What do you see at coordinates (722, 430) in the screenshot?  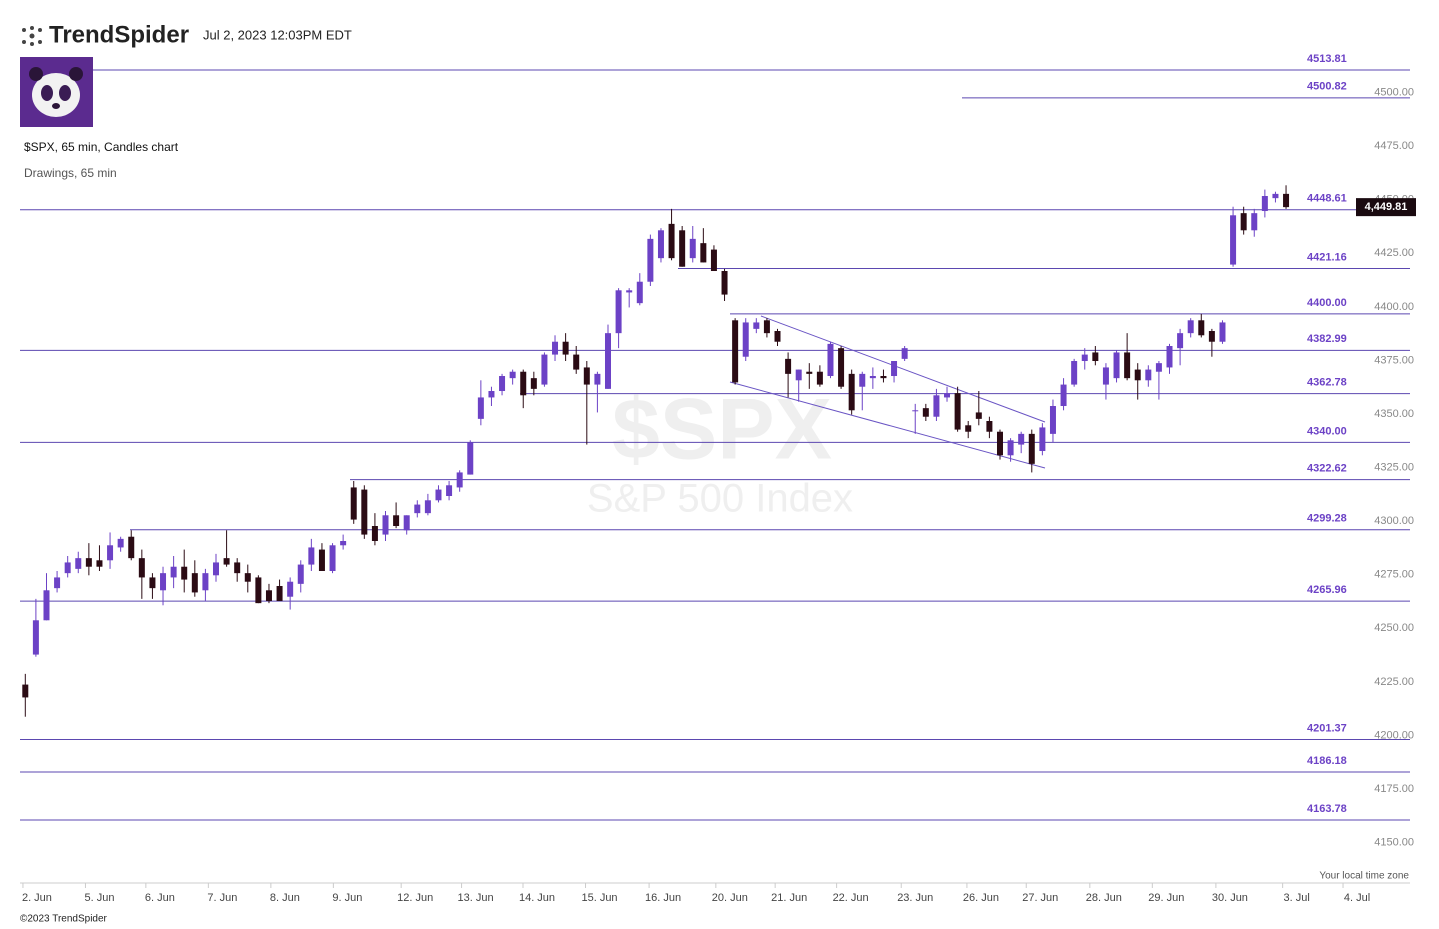 I see `watermark-symbol: $SPX` at bounding box center [722, 430].